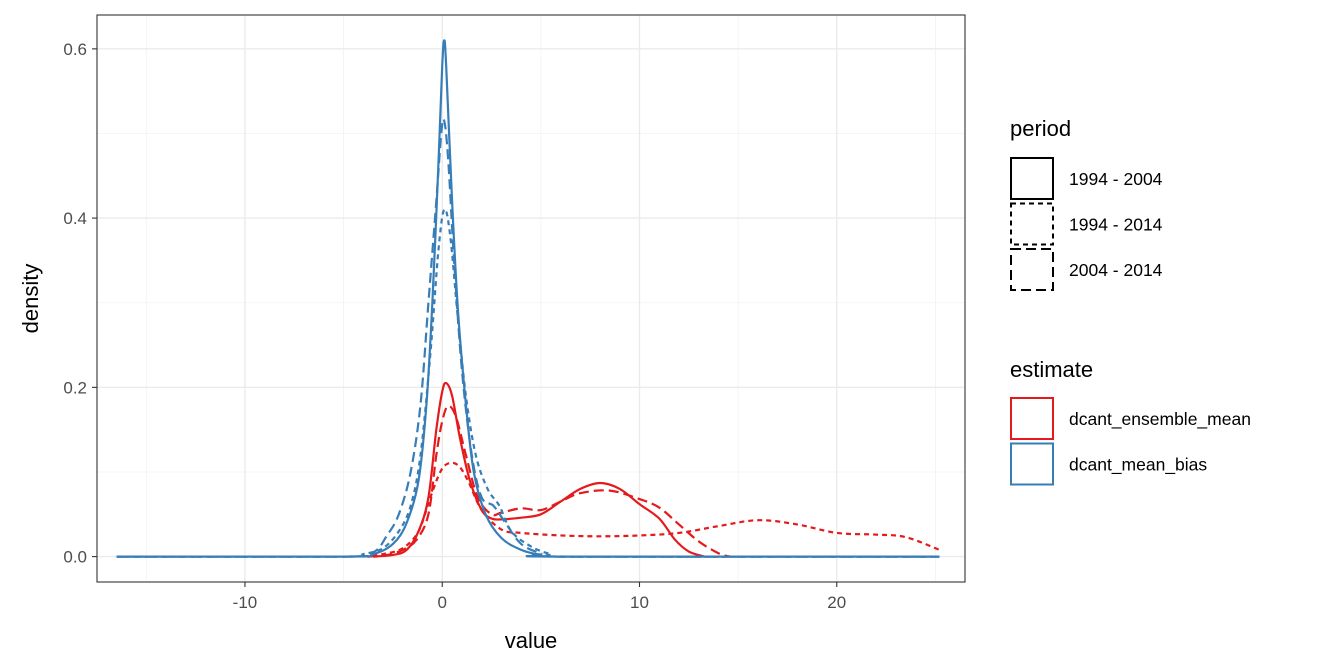  Describe the element at coordinates (1160, 419) in the screenshot. I see `legend-label-estimate: dcant_ensemble_mean` at that location.